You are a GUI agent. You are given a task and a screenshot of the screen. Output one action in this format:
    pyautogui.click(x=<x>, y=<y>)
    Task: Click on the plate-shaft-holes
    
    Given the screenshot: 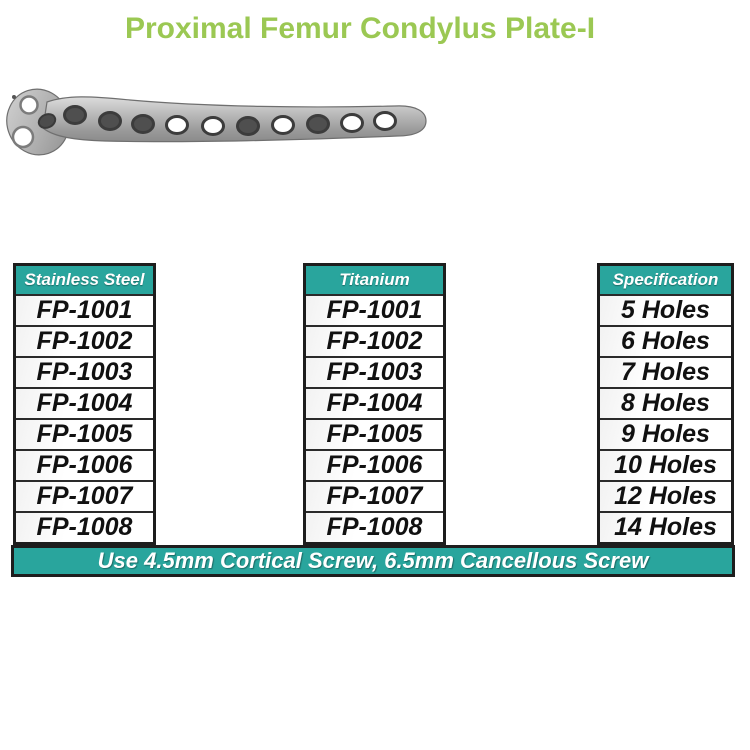 What is the action you would take?
    pyautogui.click(x=230, y=120)
    